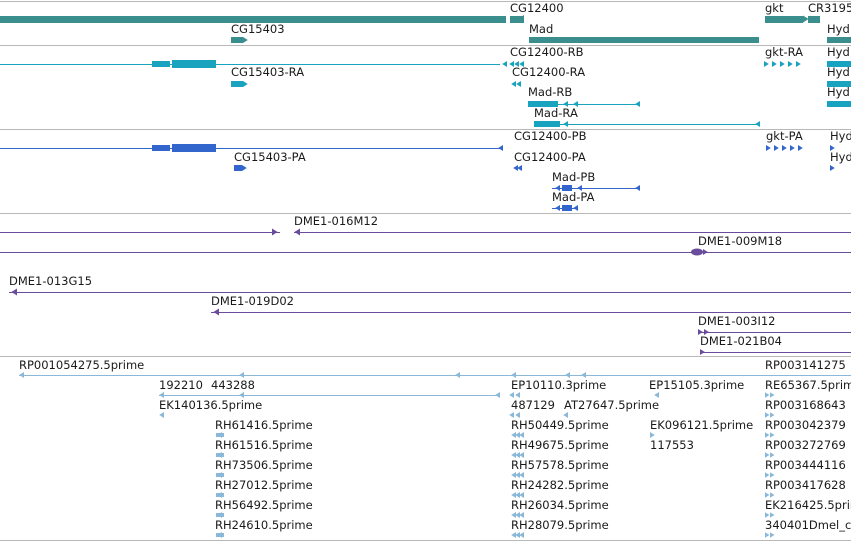 Image resolution: width=851 pixels, height=541 pixels. Describe the element at coordinates (696, 385) in the screenshot. I see `est-feature-label: EP15105.3prime` at that location.